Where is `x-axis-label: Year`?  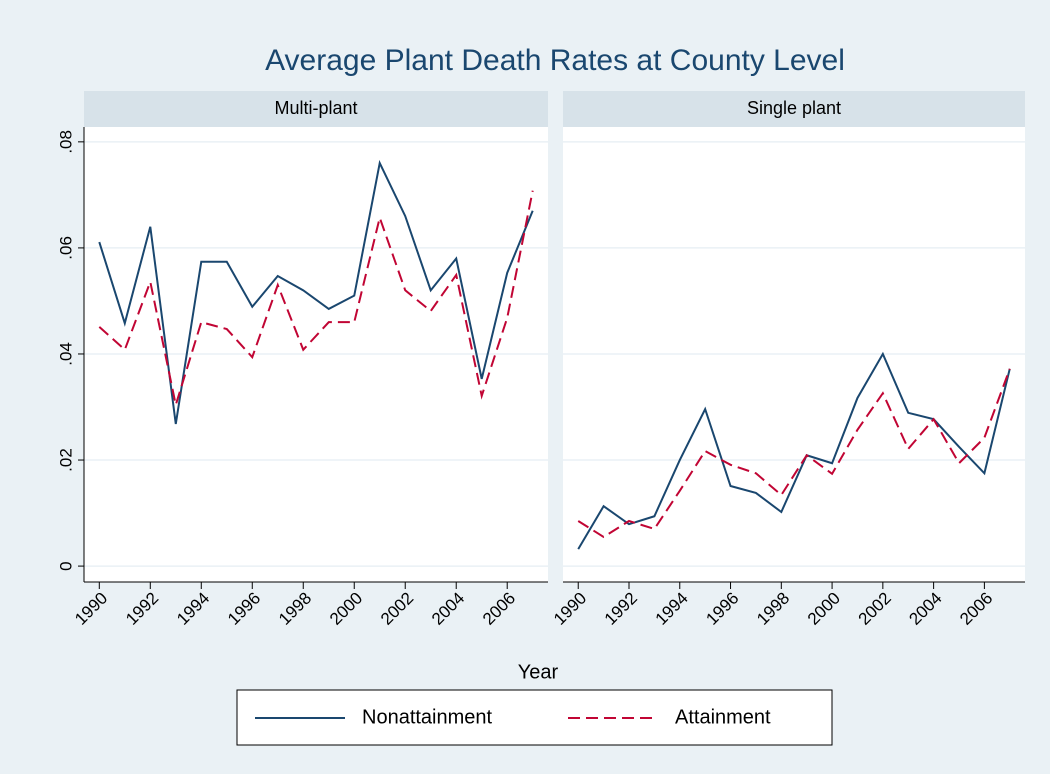 x-axis-label: Year is located at coordinates (538, 672).